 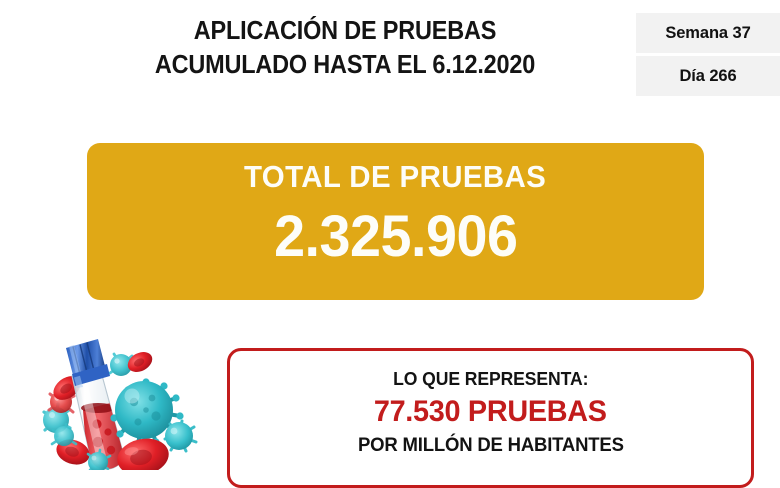 I want to click on blood-cell-bottom, so click(x=143, y=454).